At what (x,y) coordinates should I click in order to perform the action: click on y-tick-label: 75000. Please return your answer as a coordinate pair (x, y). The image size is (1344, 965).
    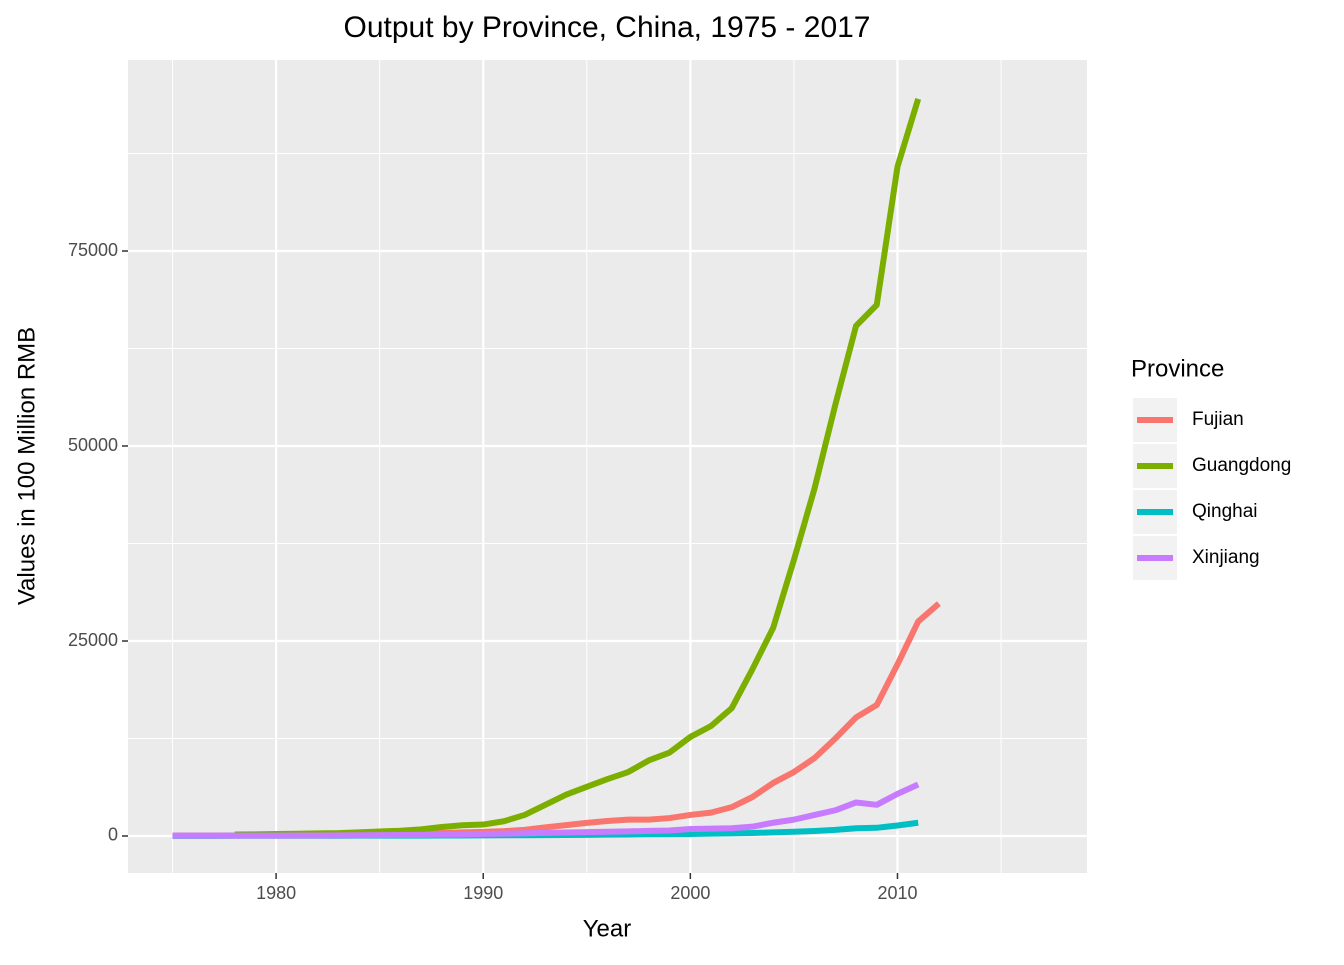
    Looking at the image, I should click on (93, 250).